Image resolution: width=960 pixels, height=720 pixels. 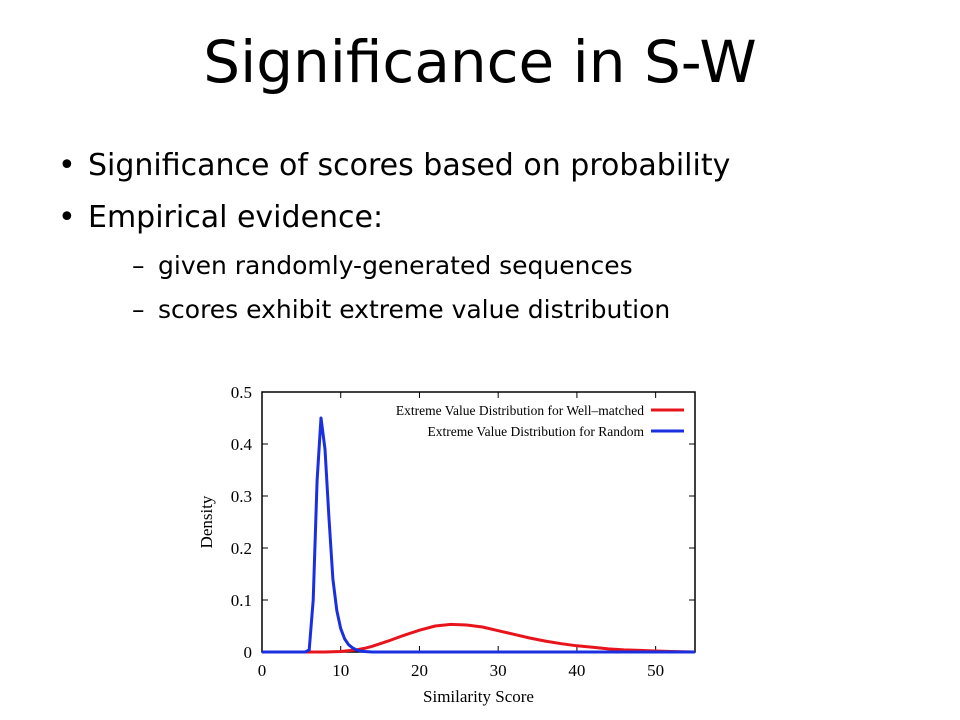 What do you see at coordinates (480, 62) in the screenshot?
I see `slide-title: Significance in S-W` at bounding box center [480, 62].